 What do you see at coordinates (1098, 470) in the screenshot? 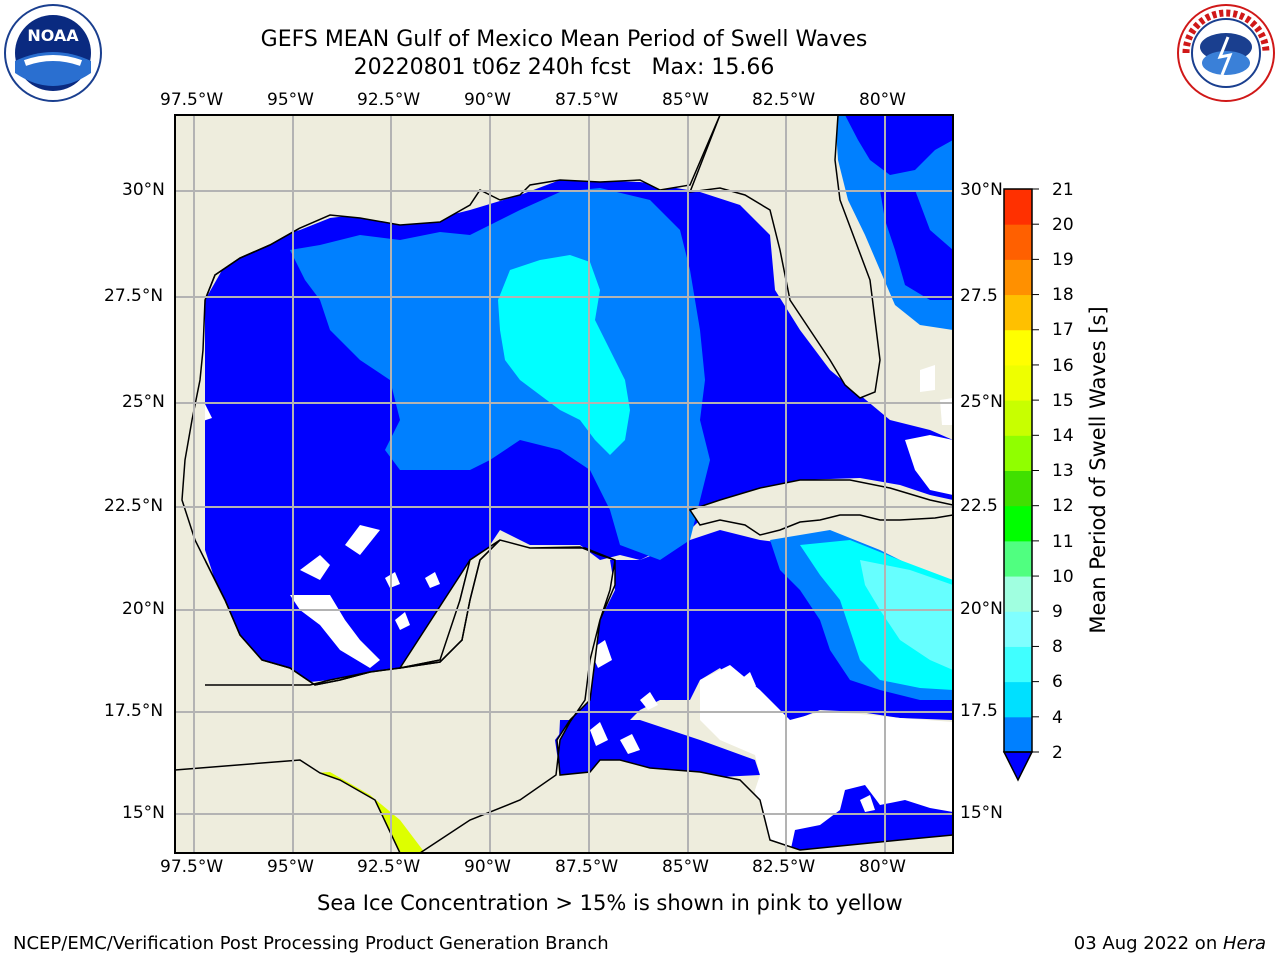
I see `colorbar-label: Mean Period of Swell Waves [s]` at bounding box center [1098, 470].